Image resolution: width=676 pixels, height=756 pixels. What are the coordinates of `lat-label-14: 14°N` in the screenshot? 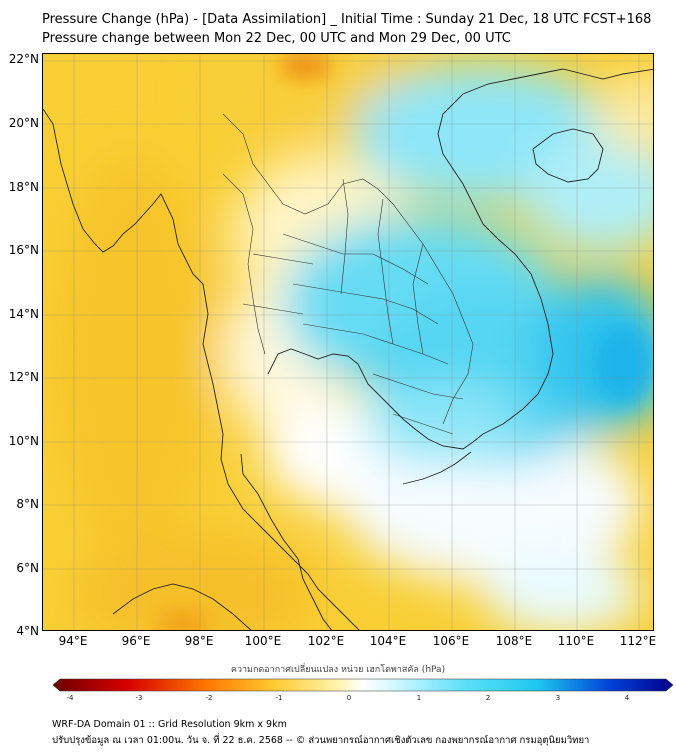 It's located at (23, 314).